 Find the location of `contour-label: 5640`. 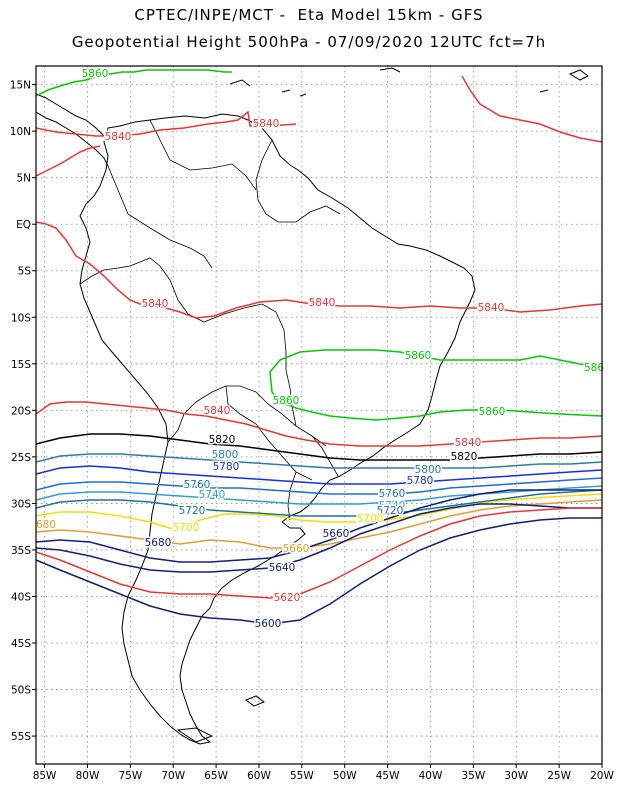

contour-label: 5640 is located at coordinates (282, 568).